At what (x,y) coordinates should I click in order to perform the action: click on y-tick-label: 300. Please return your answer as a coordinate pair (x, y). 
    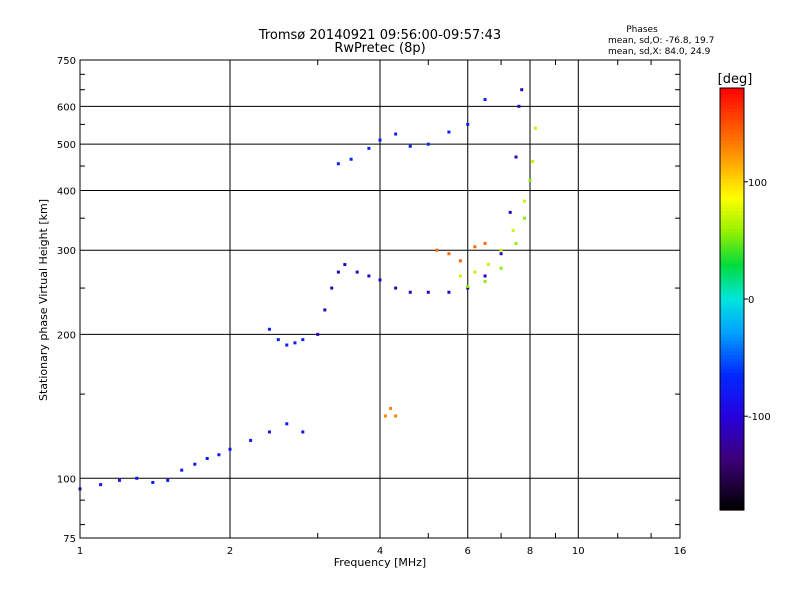
    Looking at the image, I should click on (66, 251).